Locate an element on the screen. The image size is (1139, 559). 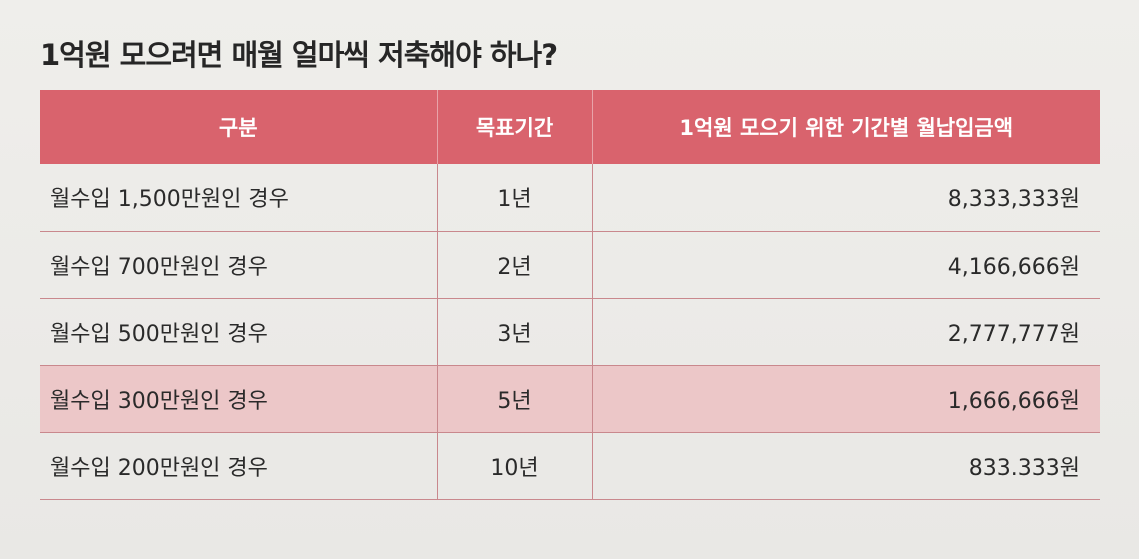
row-period: 2년 is located at coordinates (515, 265).